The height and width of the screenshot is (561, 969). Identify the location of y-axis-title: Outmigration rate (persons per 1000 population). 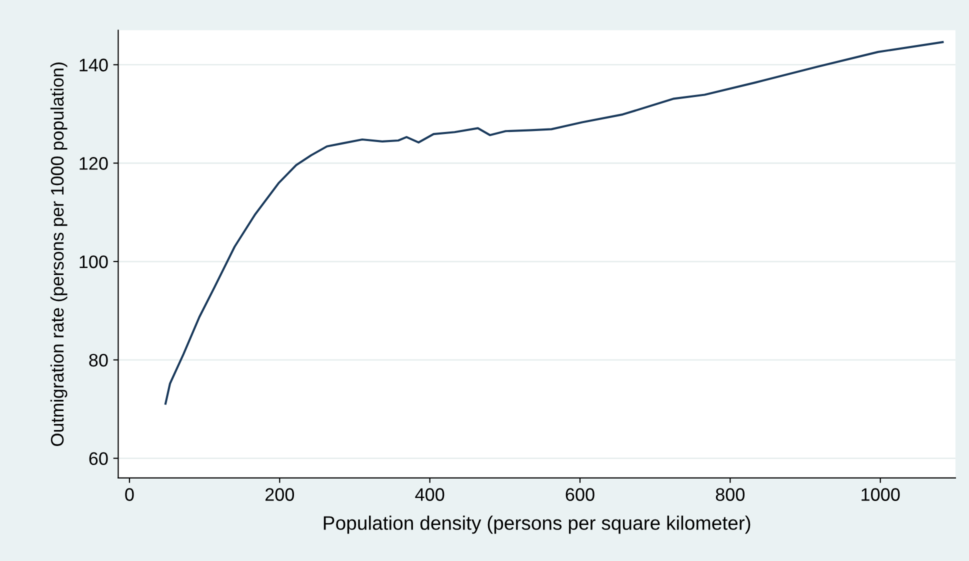
(59, 254).